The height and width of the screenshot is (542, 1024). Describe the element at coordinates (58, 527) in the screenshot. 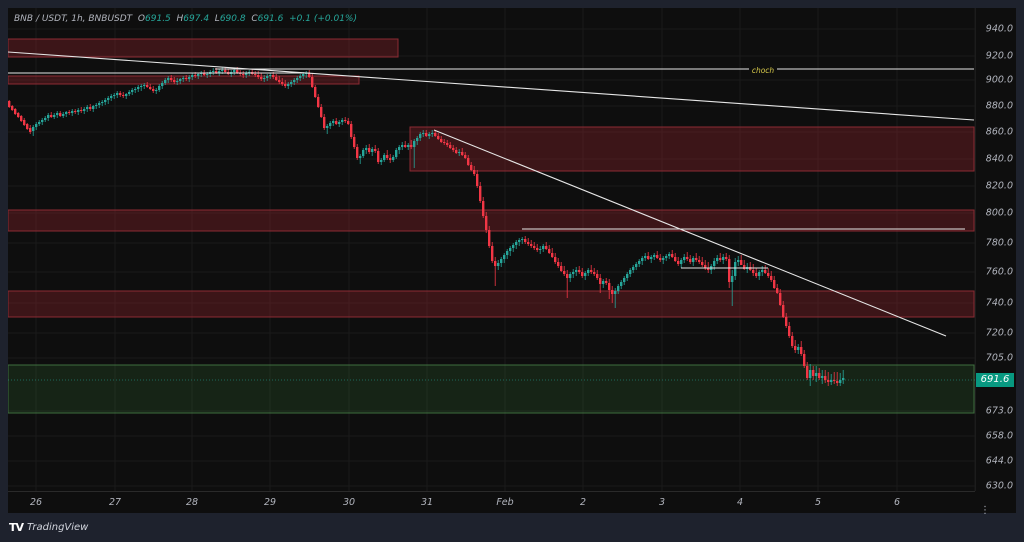

I see `brand-name: TradingView` at that location.